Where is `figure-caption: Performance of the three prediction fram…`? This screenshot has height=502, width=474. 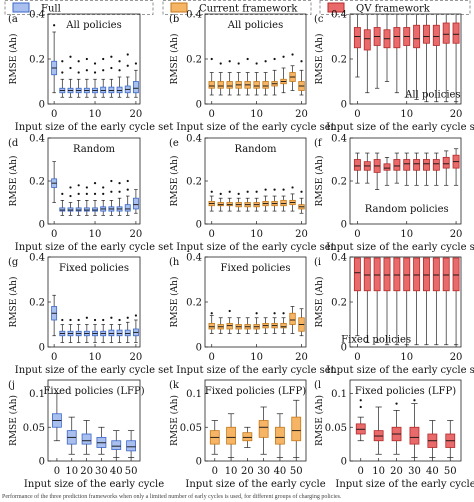
figure-caption: Performance of the three prediction fram… is located at coordinates (172, 497).